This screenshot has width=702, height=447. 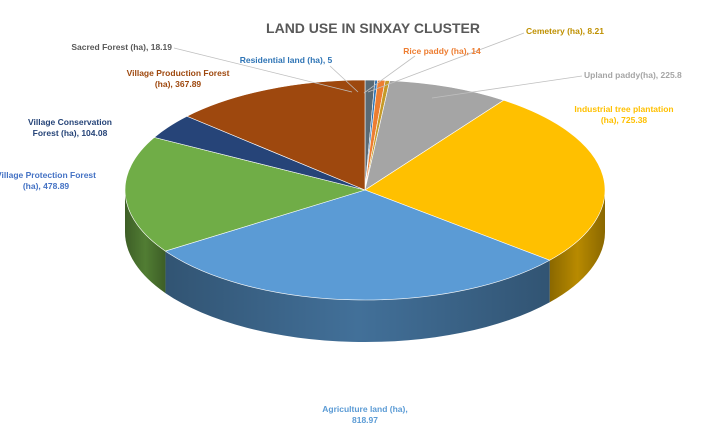 What do you see at coordinates (178, 73) in the screenshot?
I see `data-label-line-9-0: Village Production Forest` at bounding box center [178, 73].